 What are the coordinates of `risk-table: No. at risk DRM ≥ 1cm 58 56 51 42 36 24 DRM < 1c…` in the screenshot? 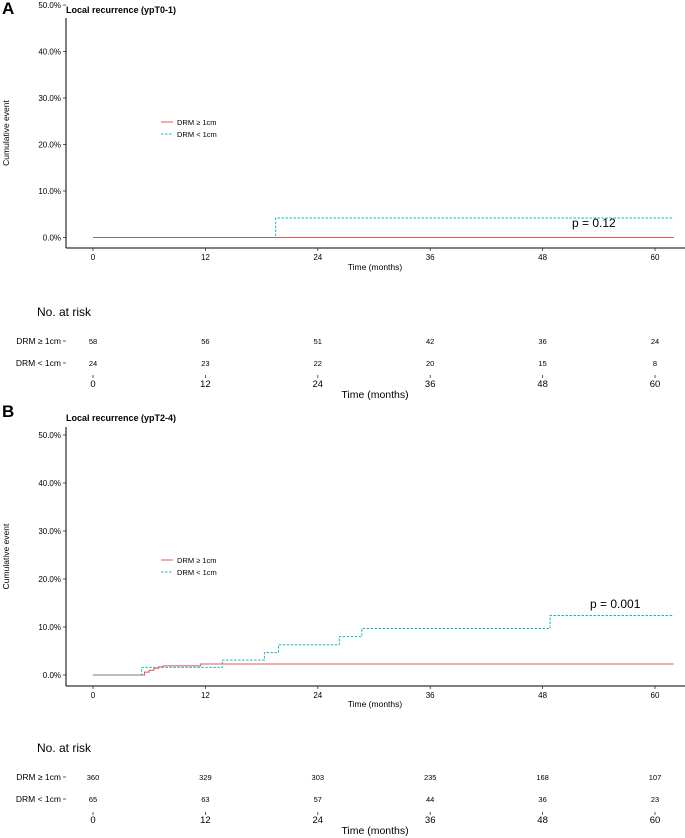 It's located at (338, 353).